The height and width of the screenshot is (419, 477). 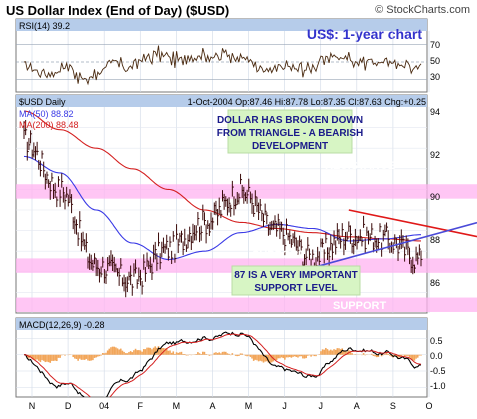 I want to click on important-note-line-2: SUPPORT LEVEL, so click(x=295, y=288).